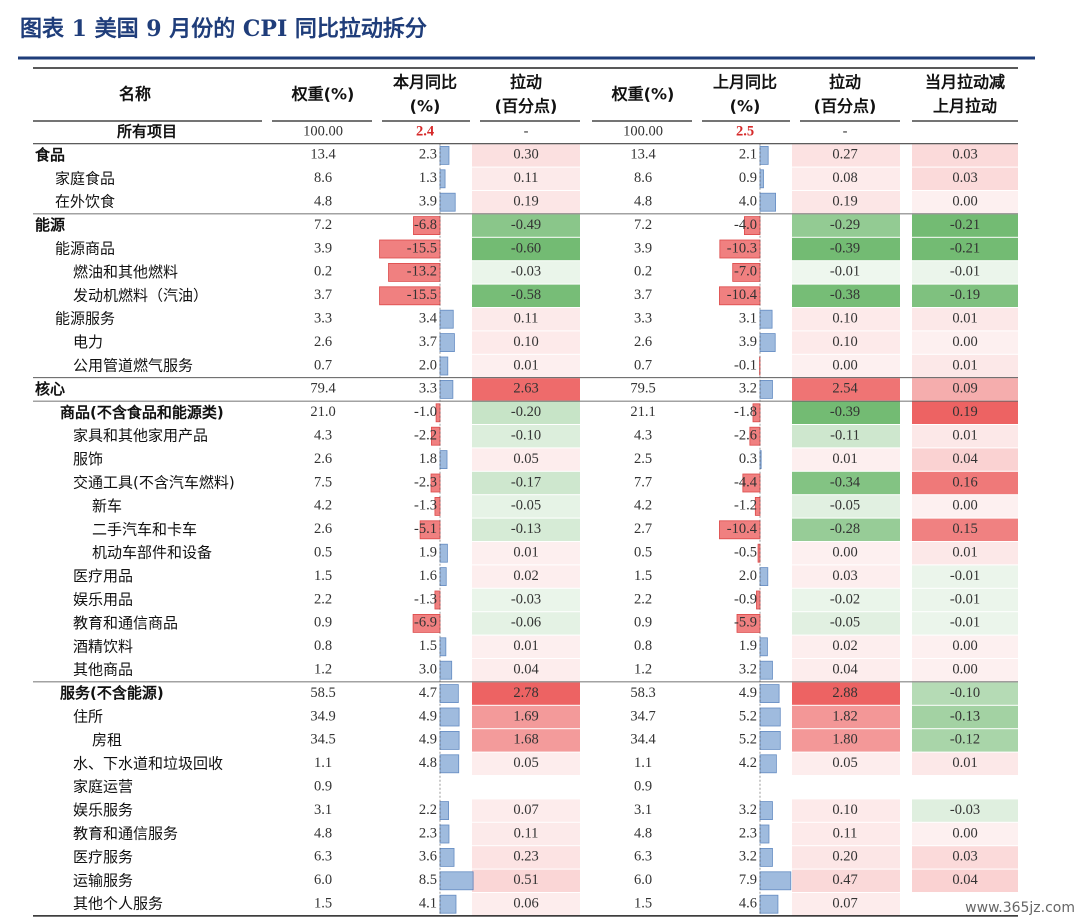 The width and height of the screenshot is (1080, 923). Describe the element at coordinates (428, 646) in the screenshot. I see `cell: 1.5` at that location.